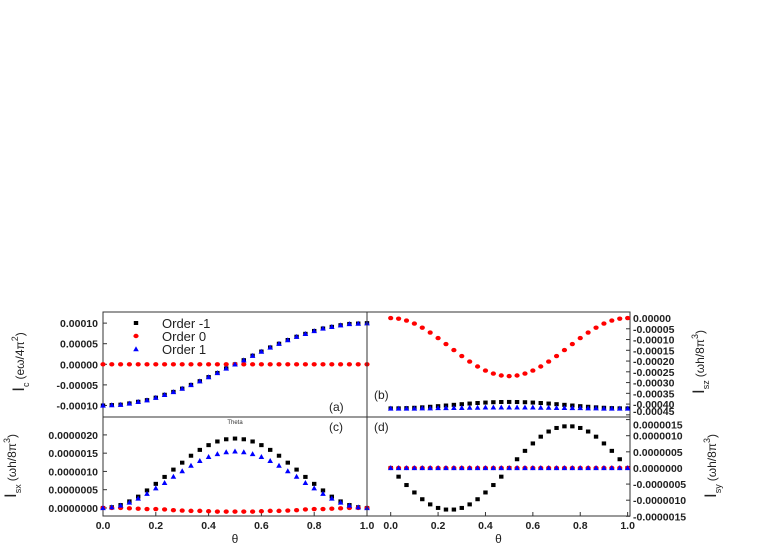 The width and height of the screenshot is (763, 545). I want to click on x-tick-label: 1.0, so click(627, 526).